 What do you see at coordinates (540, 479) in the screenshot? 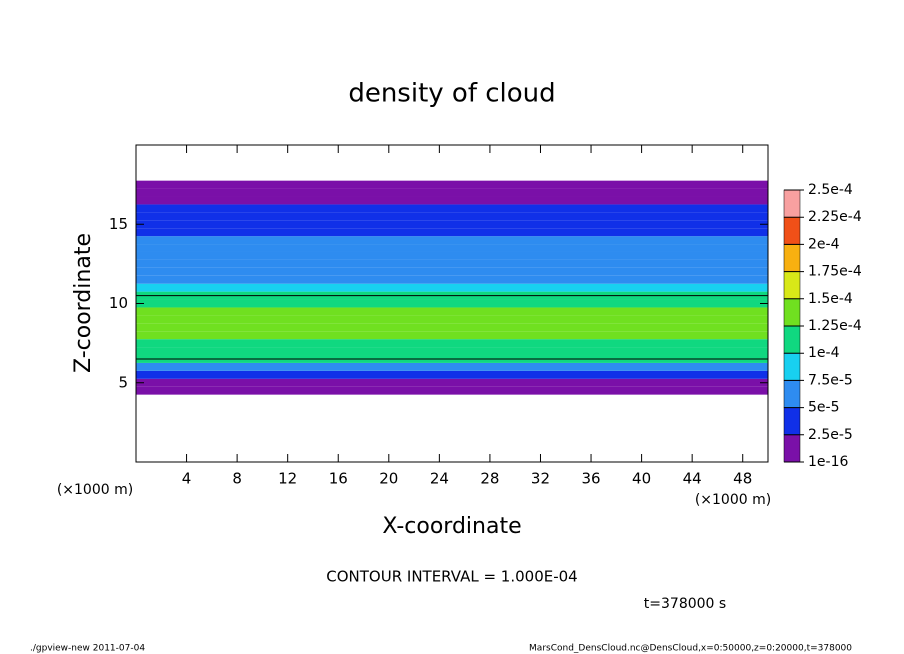
I see `x-tick-label: 32` at bounding box center [540, 479].